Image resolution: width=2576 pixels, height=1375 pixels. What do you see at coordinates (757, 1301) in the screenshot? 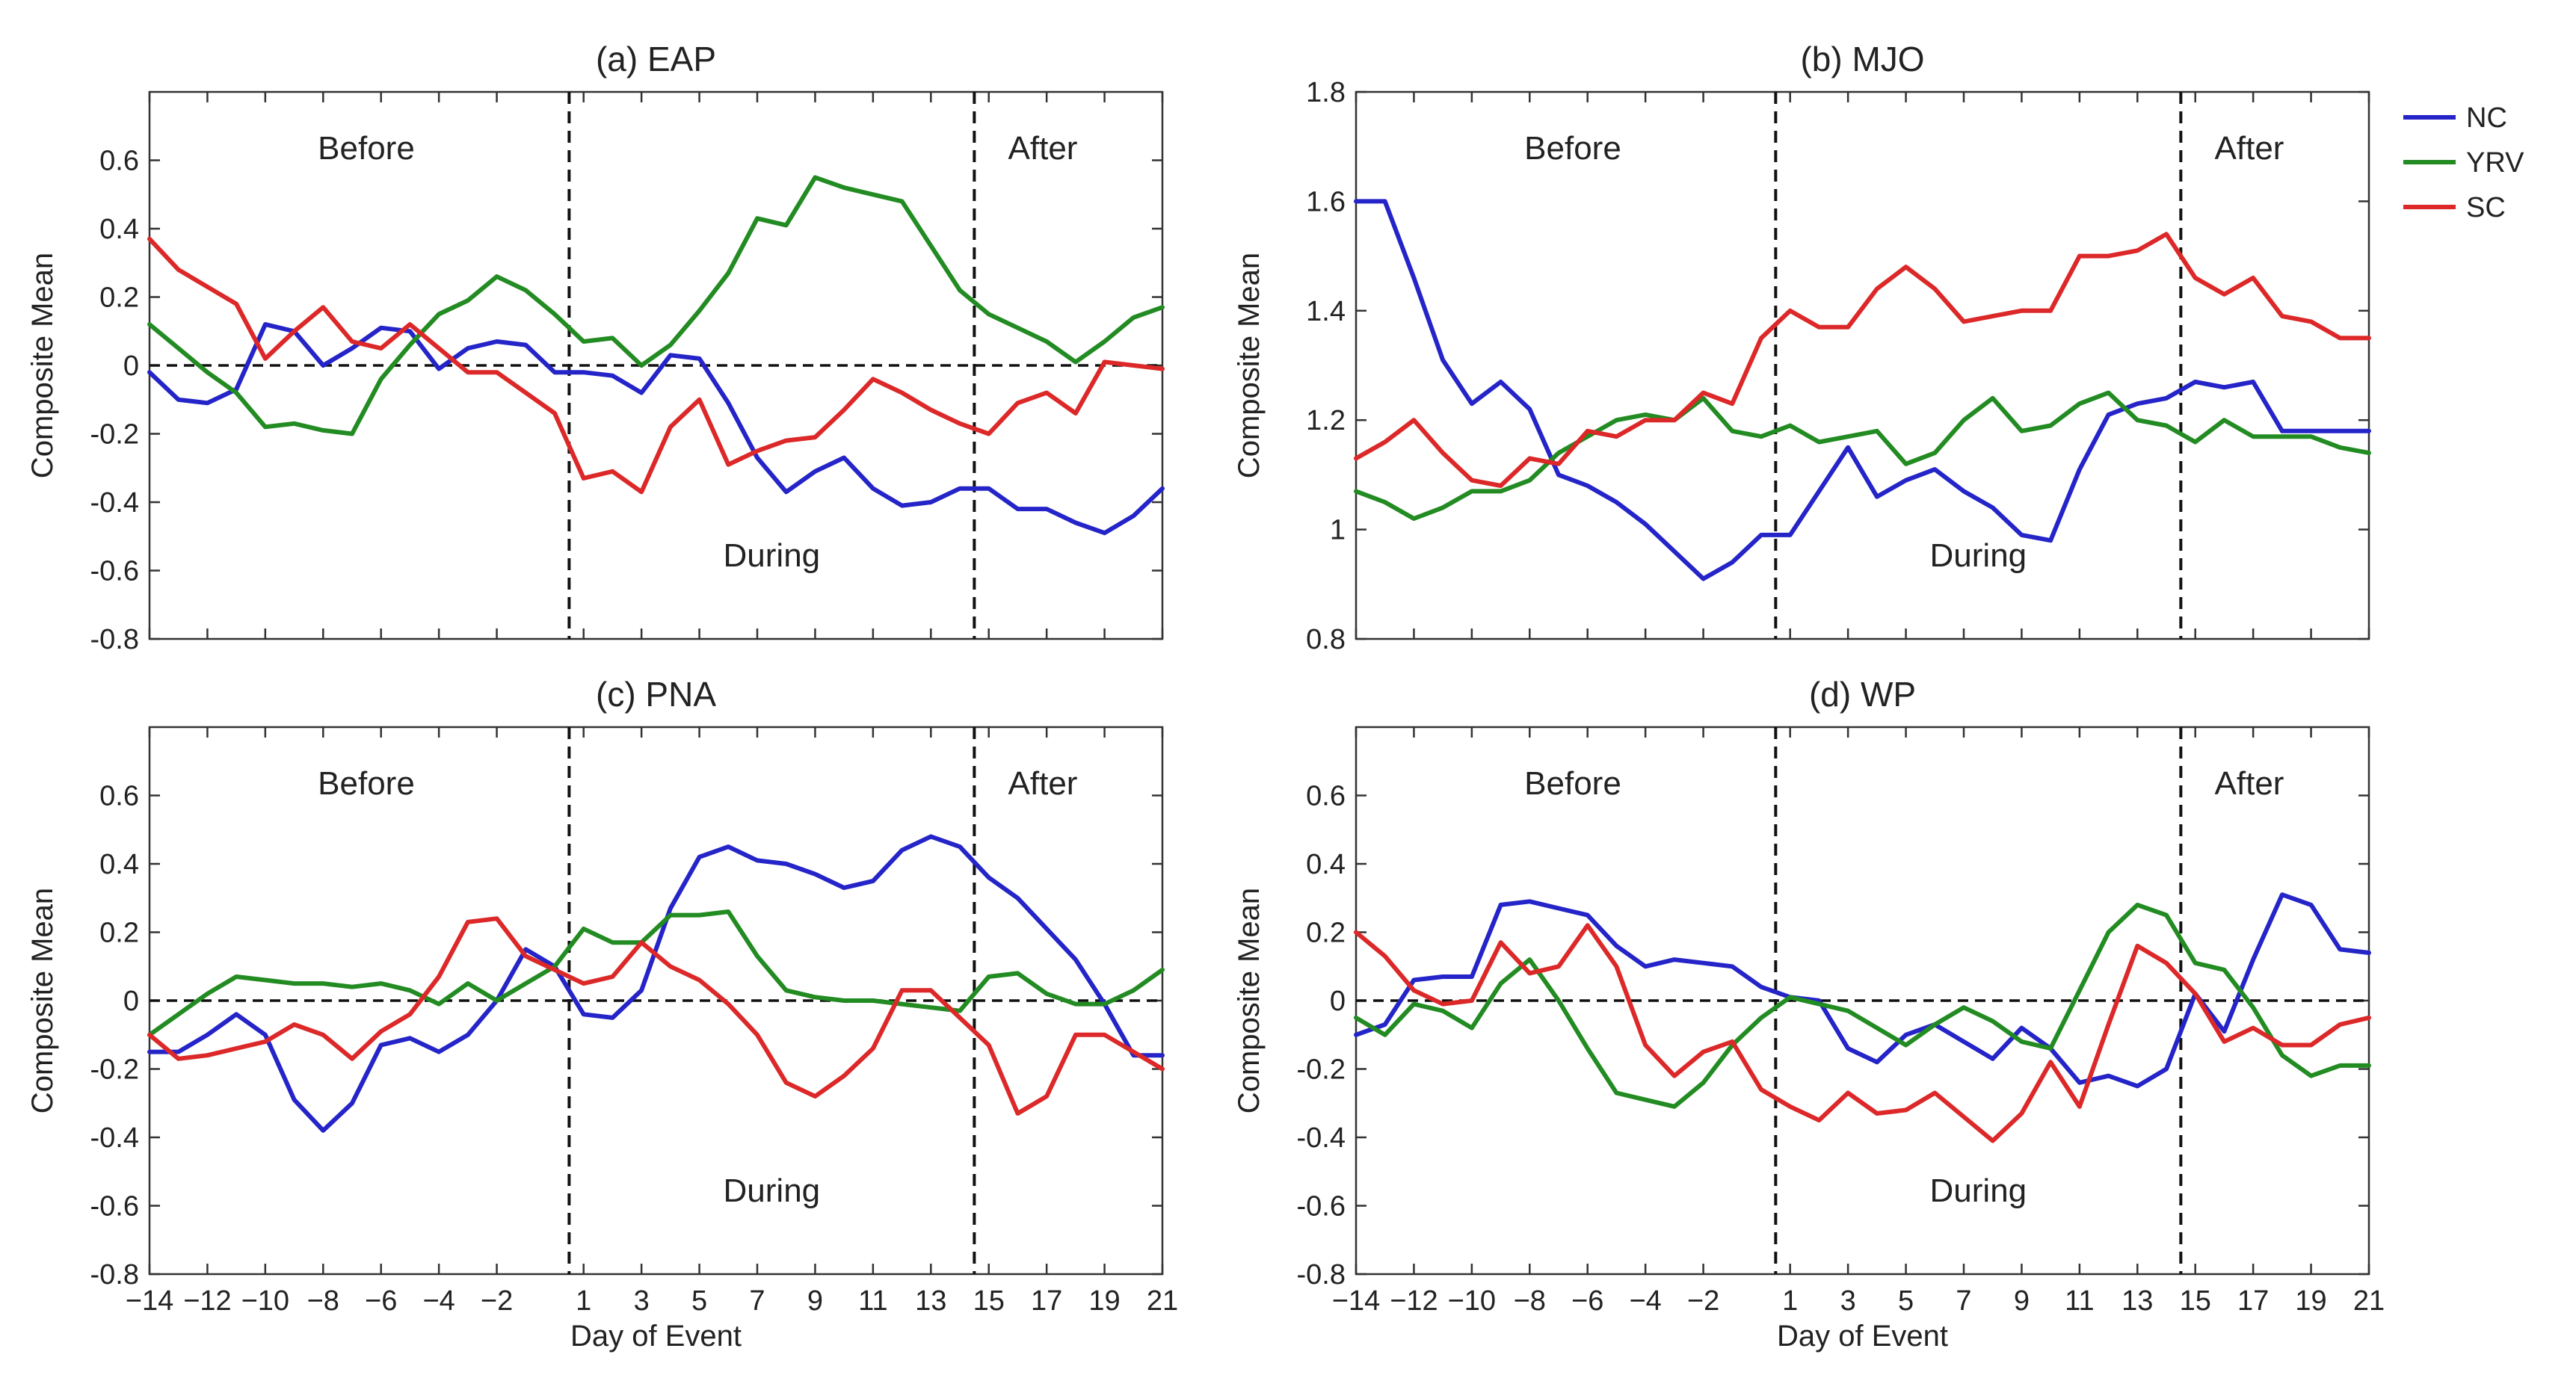
I see `x-tick-label: 7` at bounding box center [757, 1301].